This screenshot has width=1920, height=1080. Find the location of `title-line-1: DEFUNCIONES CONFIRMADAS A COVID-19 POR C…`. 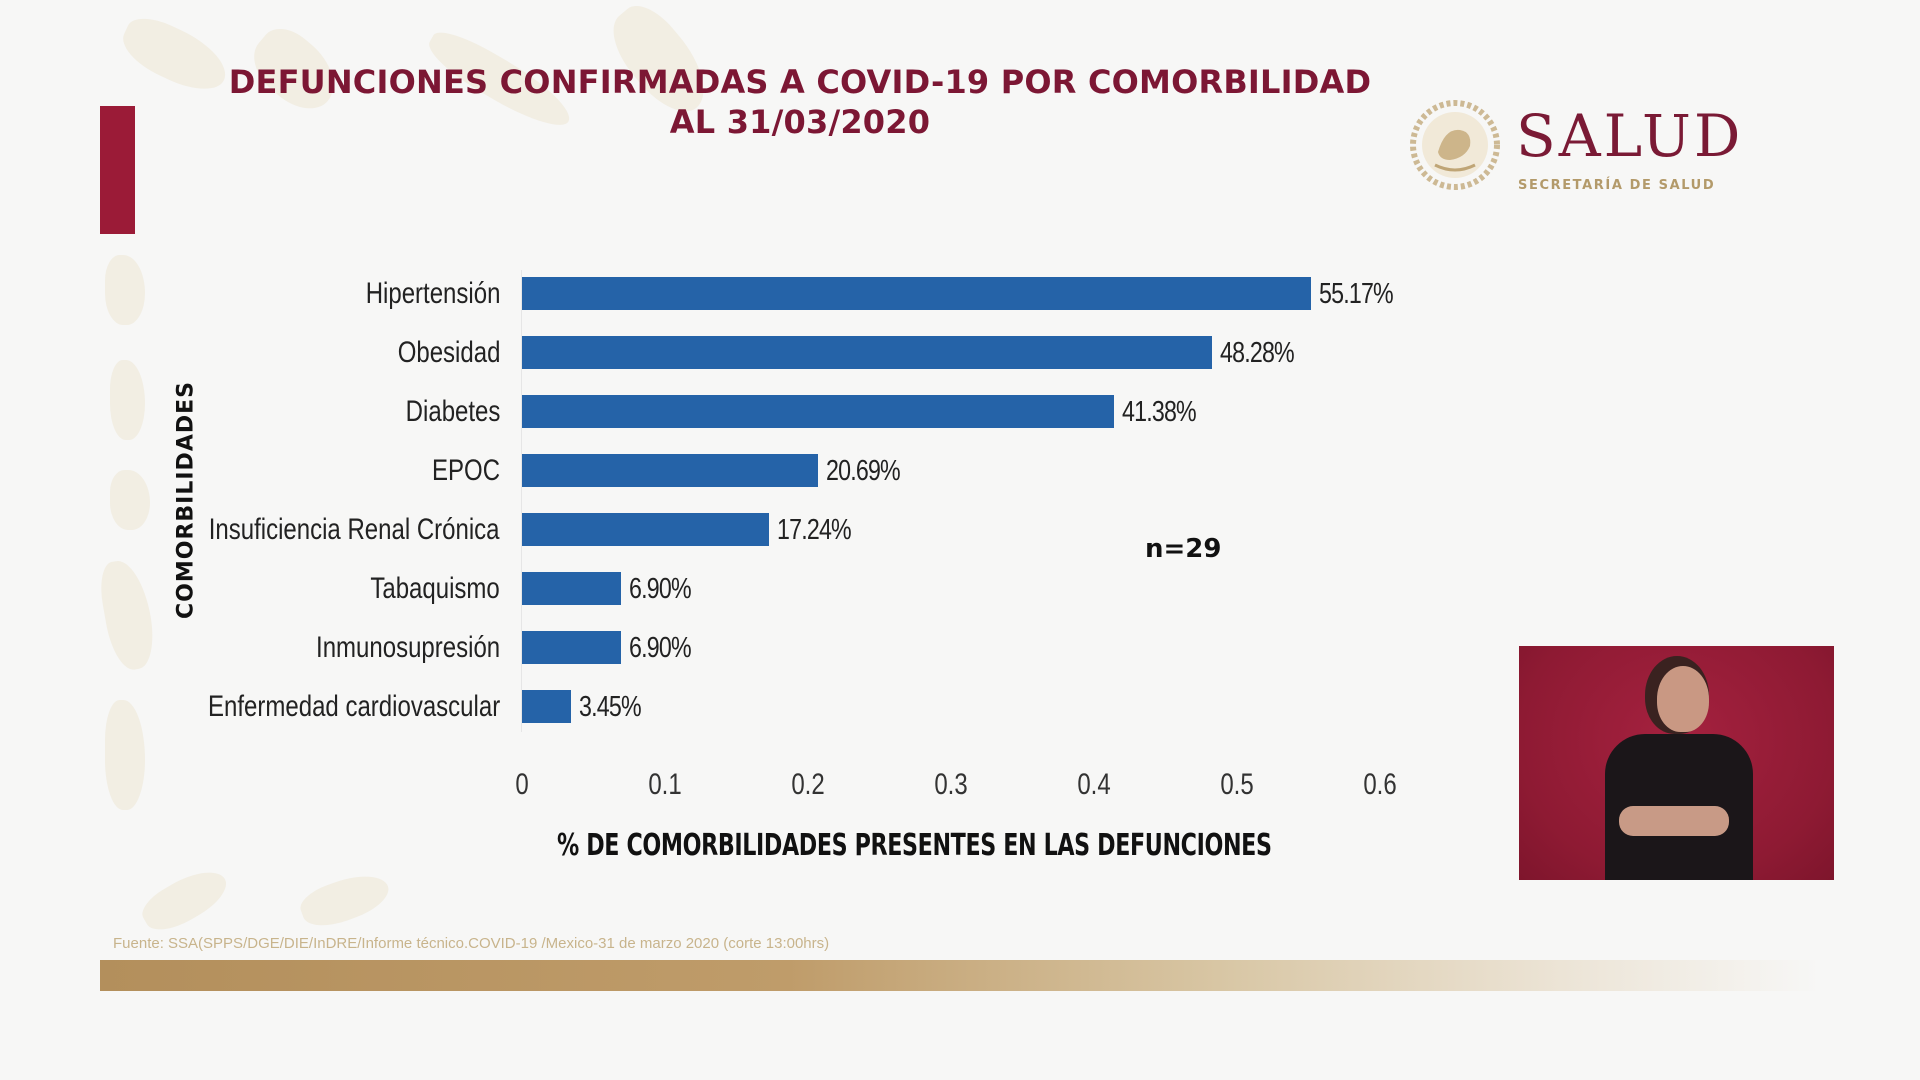

title-line-1: DEFUNCIONES CONFIRMADAS A COVID-19 POR C… is located at coordinates (800, 82).